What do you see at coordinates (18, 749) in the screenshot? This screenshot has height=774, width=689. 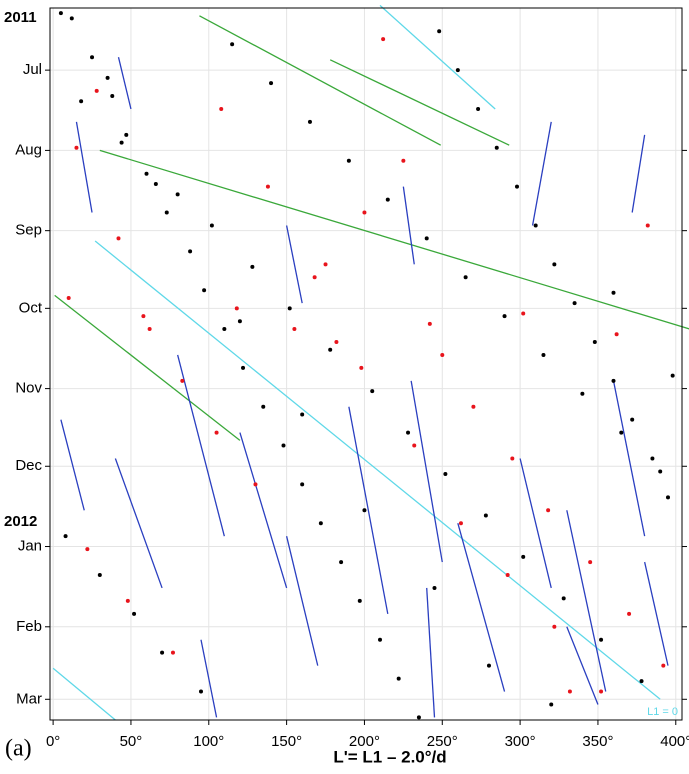 I see `panel-label: (a)` at bounding box center [18, 749].